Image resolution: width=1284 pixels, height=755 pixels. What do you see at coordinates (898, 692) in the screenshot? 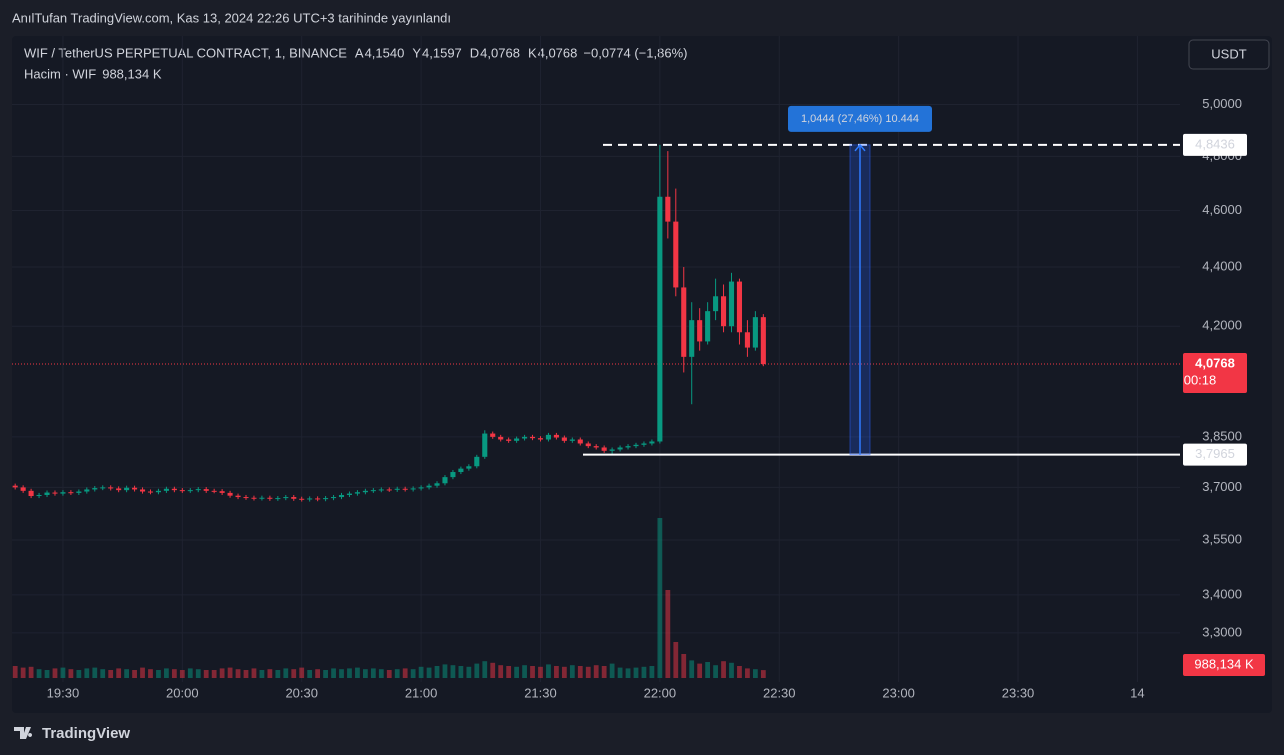
I see `x-tick-label: 23:00` at bounding box center [898, 692].